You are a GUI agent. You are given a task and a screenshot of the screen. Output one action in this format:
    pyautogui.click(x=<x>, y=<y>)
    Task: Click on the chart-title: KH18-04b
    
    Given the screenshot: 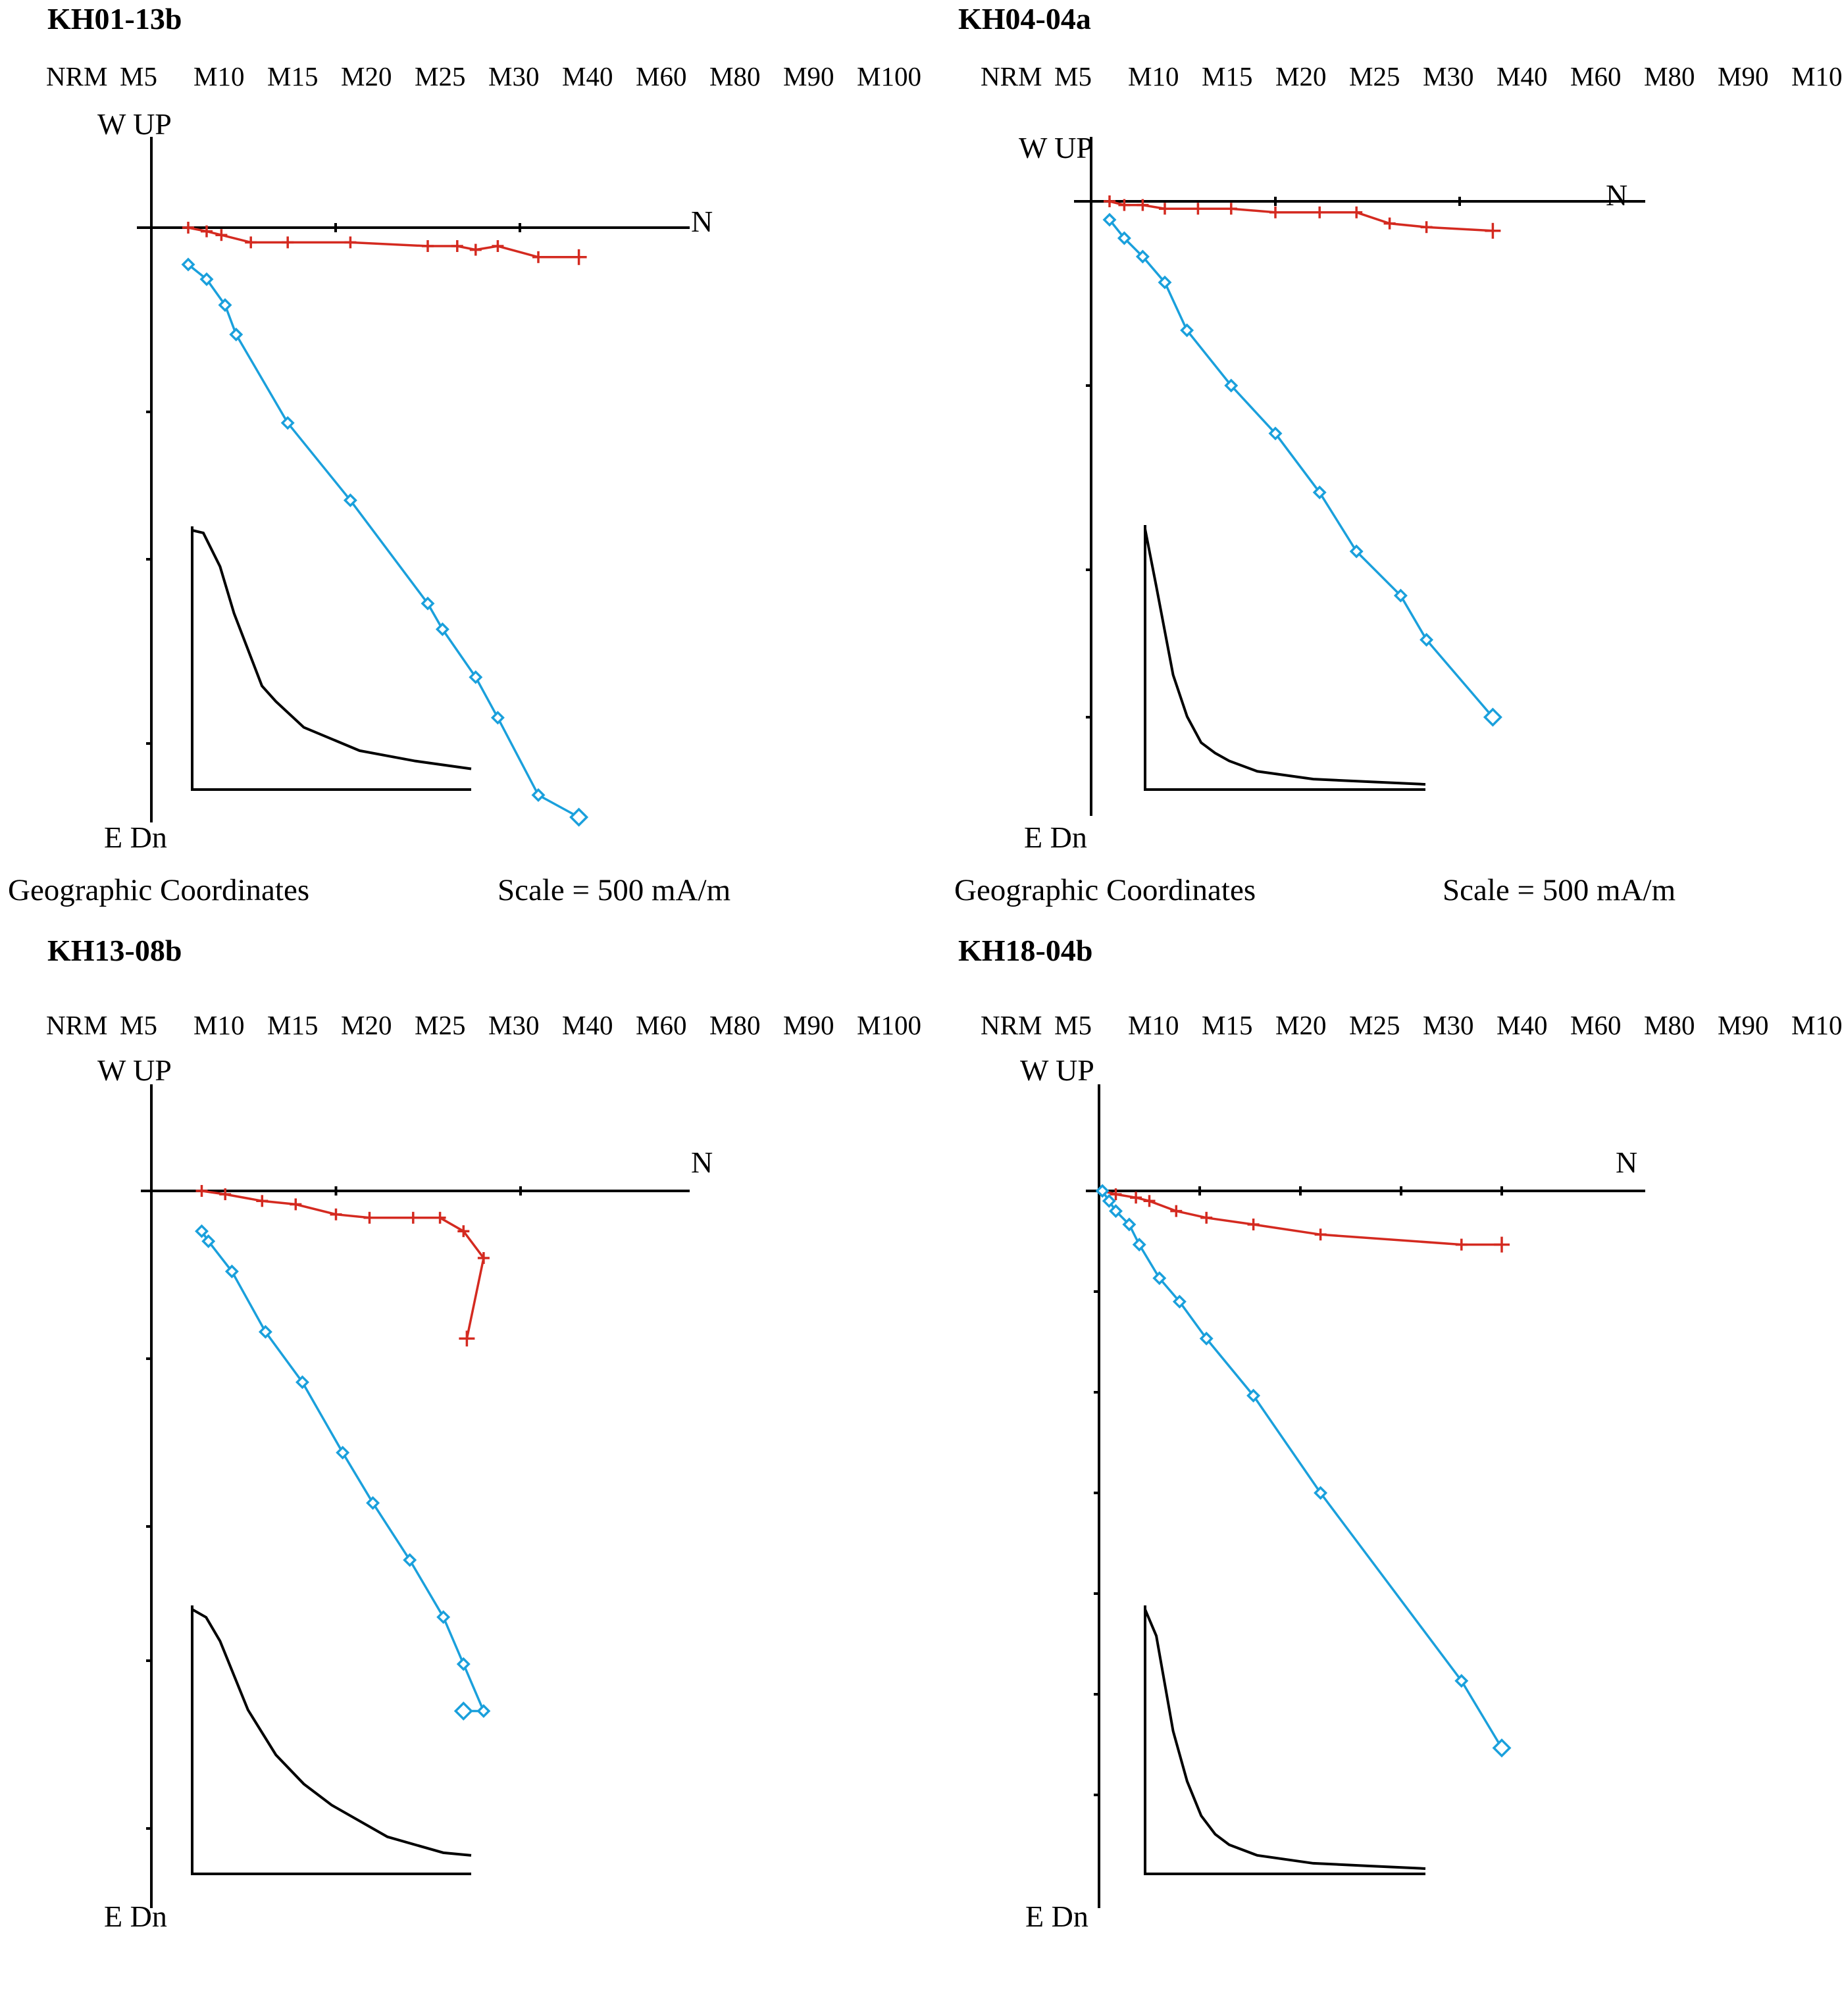 What is the action you would take?
    pyautogui.click(x=1025, y=950)
    